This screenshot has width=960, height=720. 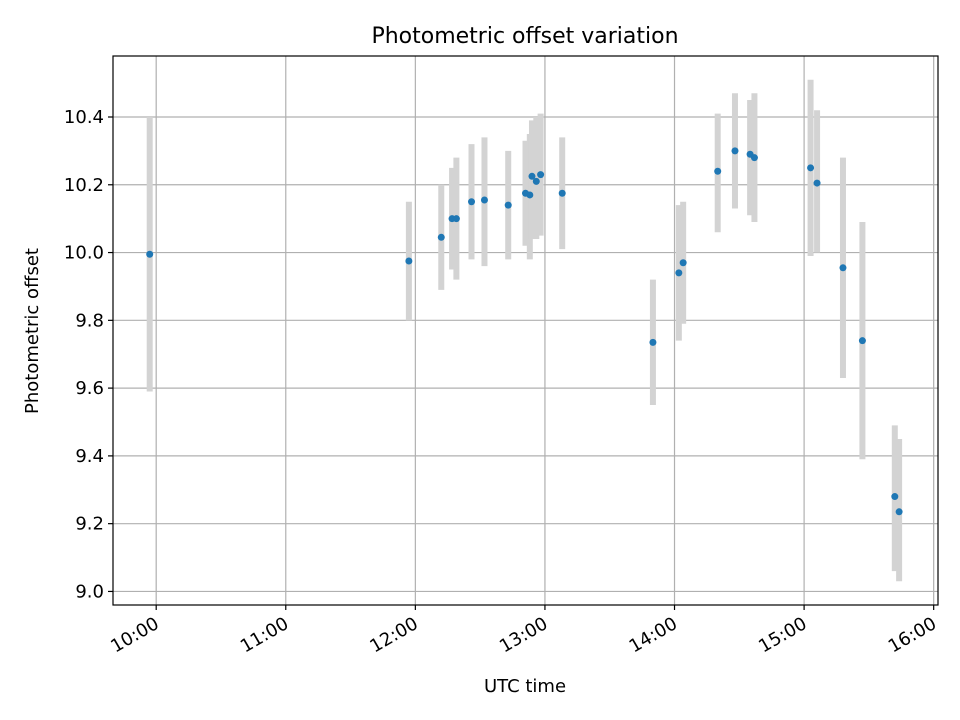 I want to click on y-tick-label: 10.4, so click(x=84, y=117).